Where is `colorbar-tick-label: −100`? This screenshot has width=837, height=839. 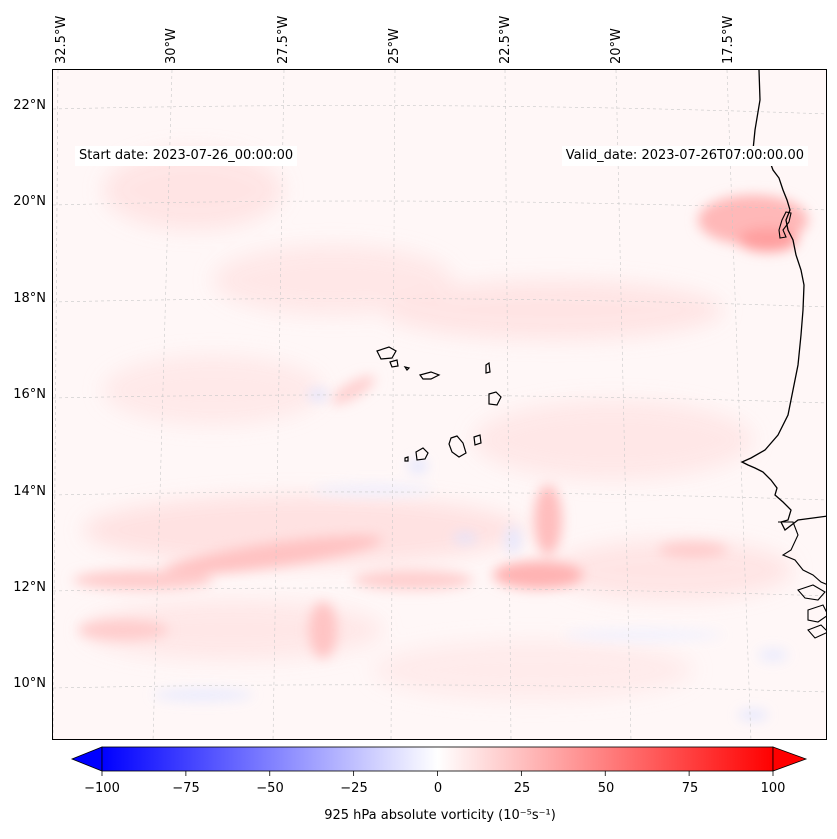
colorbar-tick-label: −100 is located at coordinates (102, 788).